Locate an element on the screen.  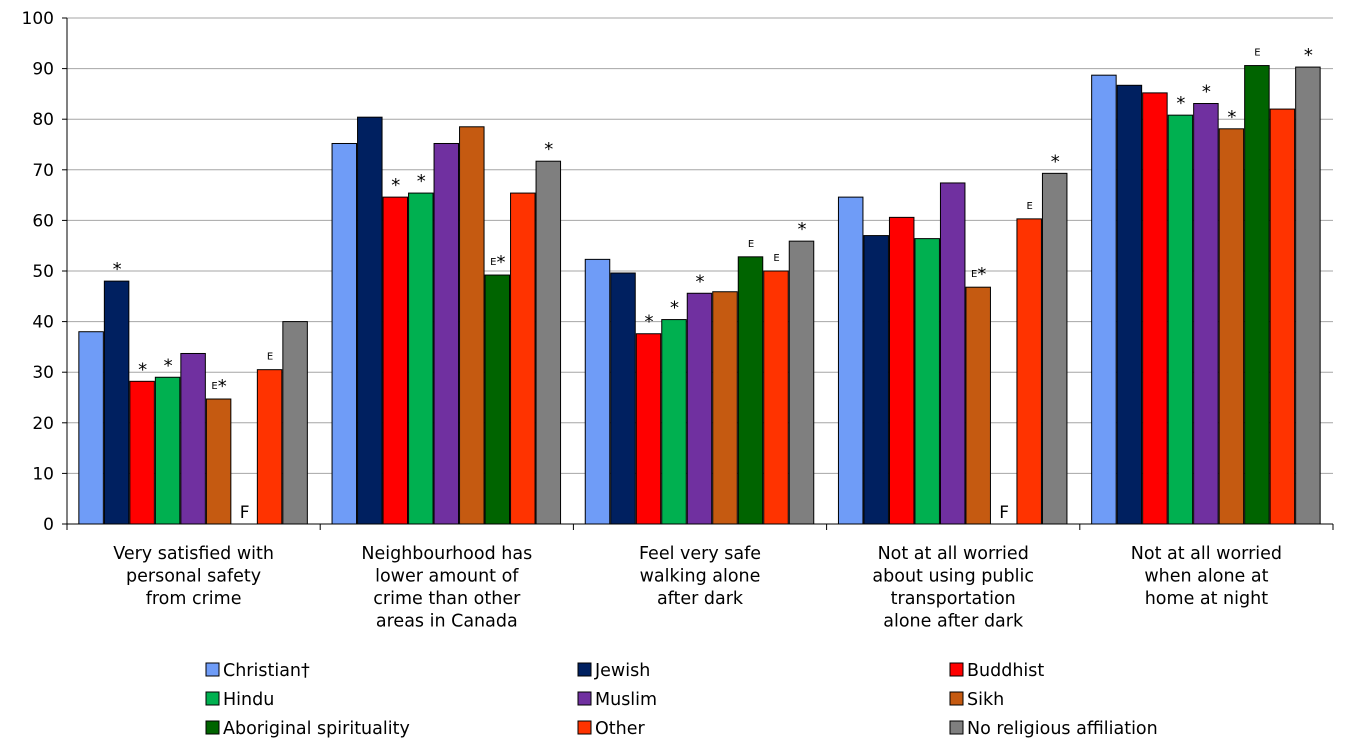
category-label: transportation is located at coordinates (953, 599).